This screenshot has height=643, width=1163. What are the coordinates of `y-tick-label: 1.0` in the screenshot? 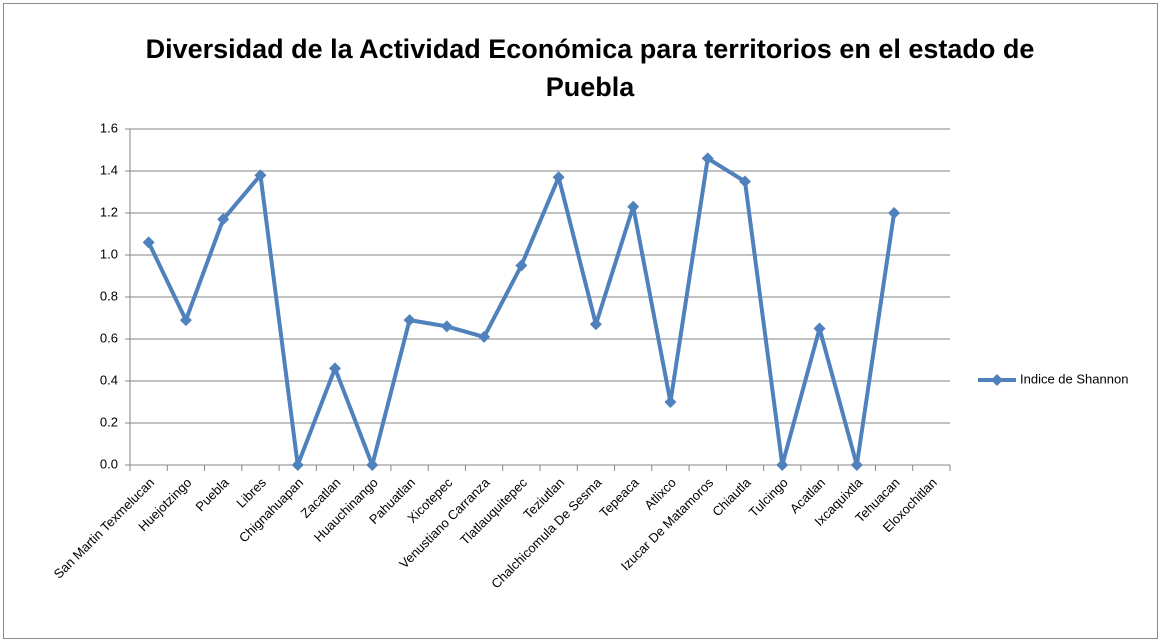 It's located at (109, 253).